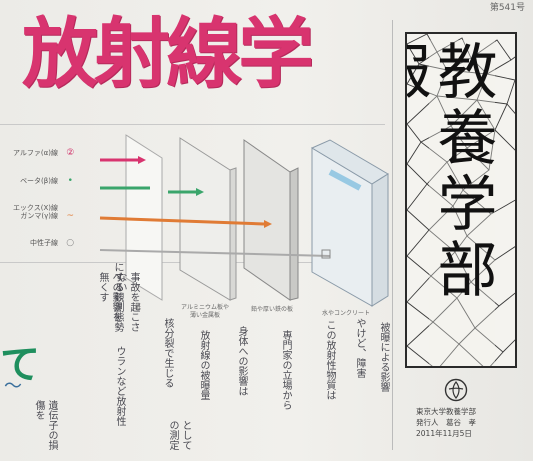 The width and height of the screenshot is (533, 461). I want to click on gamma-ray, so click(182, 221).